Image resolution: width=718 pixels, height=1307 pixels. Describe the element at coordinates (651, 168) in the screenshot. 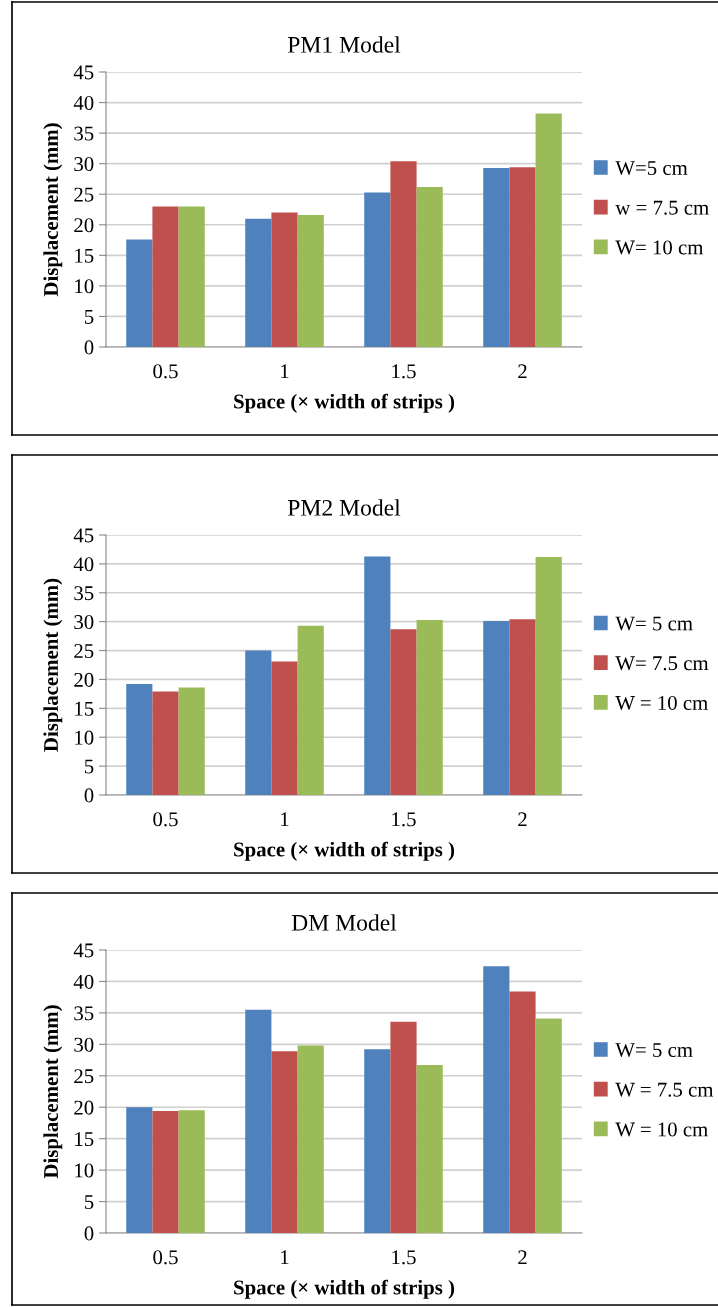

I see `legend-label: W=5 cm` at that location.